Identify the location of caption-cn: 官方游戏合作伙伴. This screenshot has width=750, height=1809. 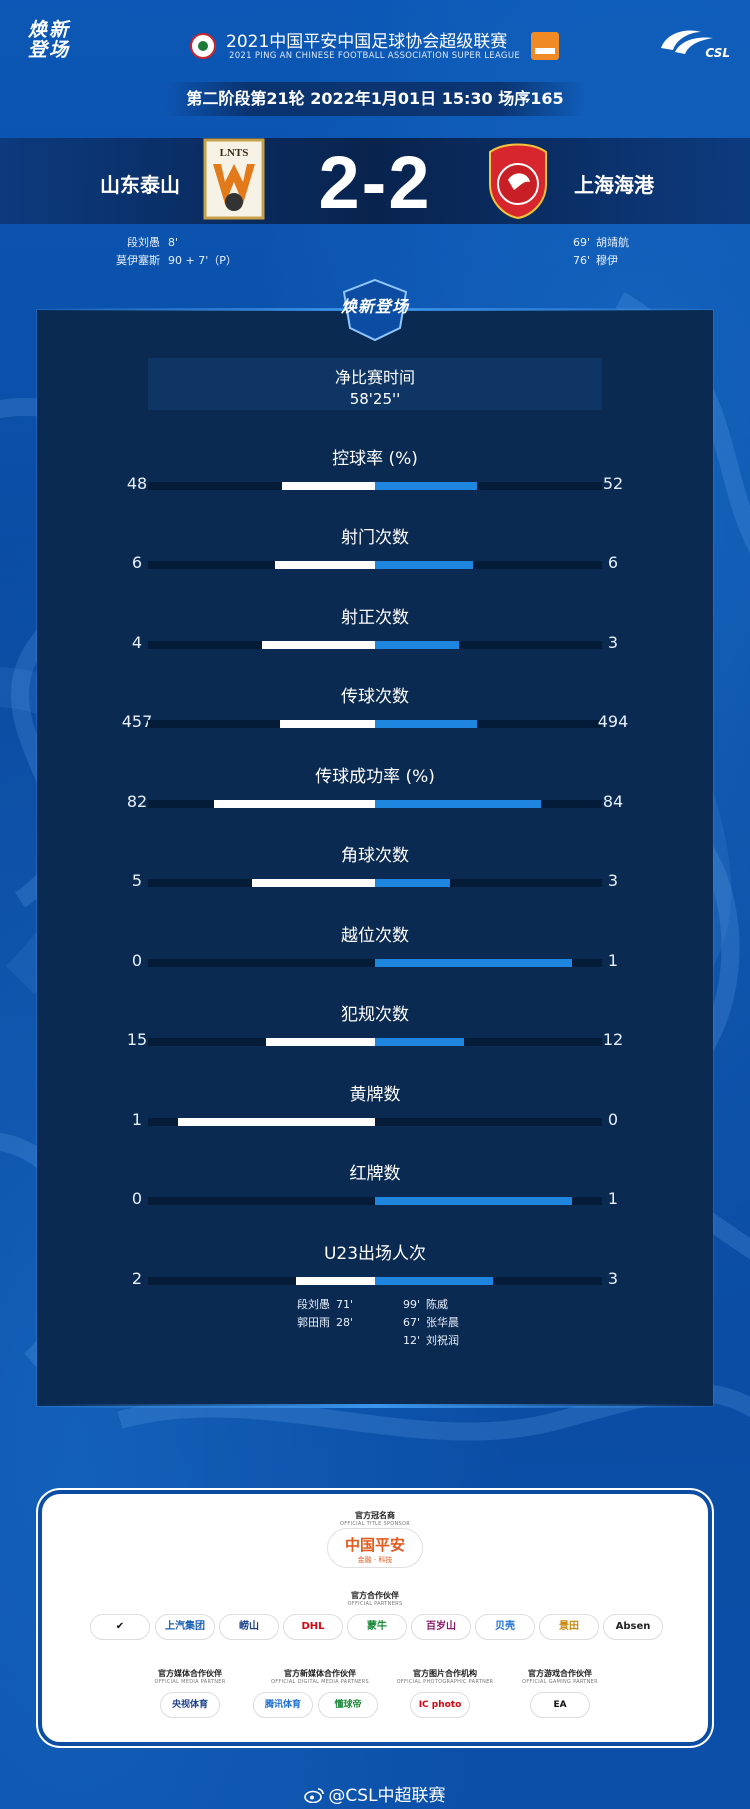
(560, 1673).